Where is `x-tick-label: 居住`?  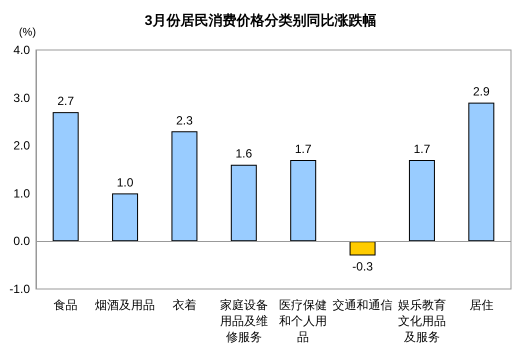
x-tick-label: 居住 is located at coordinates (481, 305).